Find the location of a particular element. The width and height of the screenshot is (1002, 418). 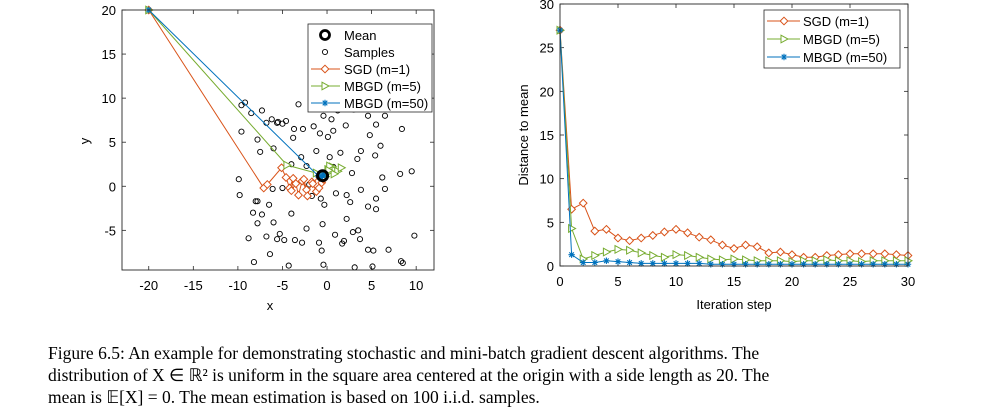

legend-sample-marker is located at coordinates (325, 52).